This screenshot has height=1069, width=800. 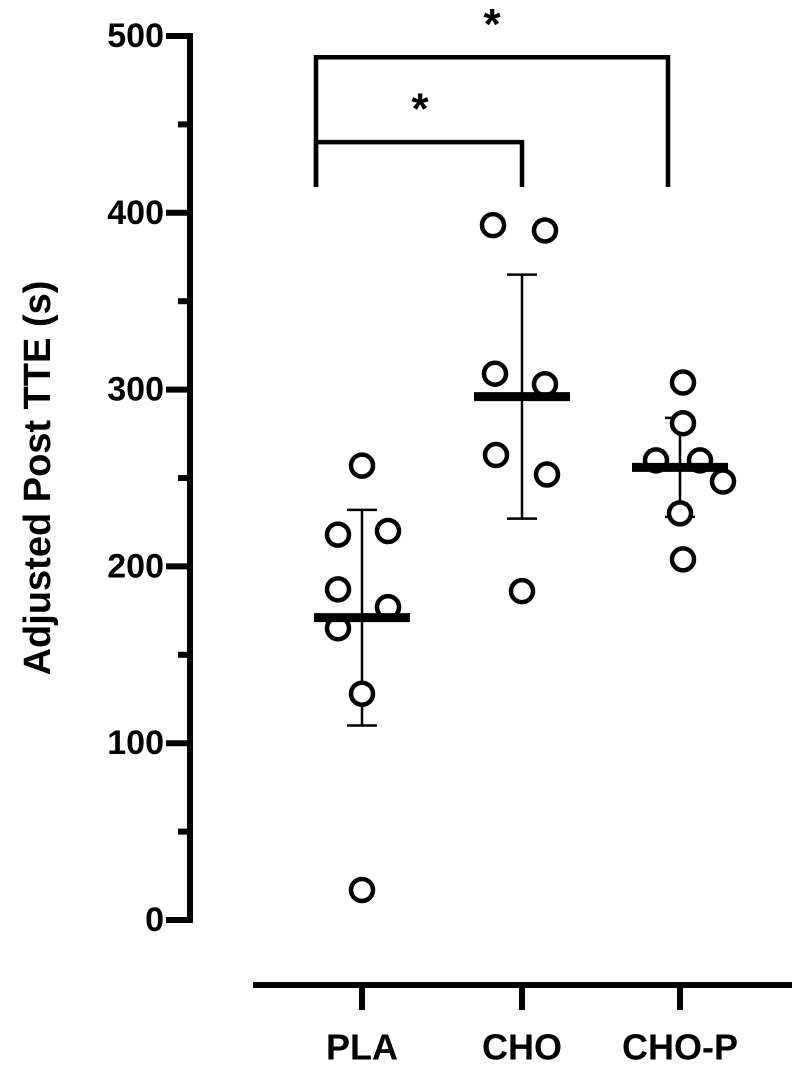 I want to click on y-tick-label: 400, so click(x=135, y=213).